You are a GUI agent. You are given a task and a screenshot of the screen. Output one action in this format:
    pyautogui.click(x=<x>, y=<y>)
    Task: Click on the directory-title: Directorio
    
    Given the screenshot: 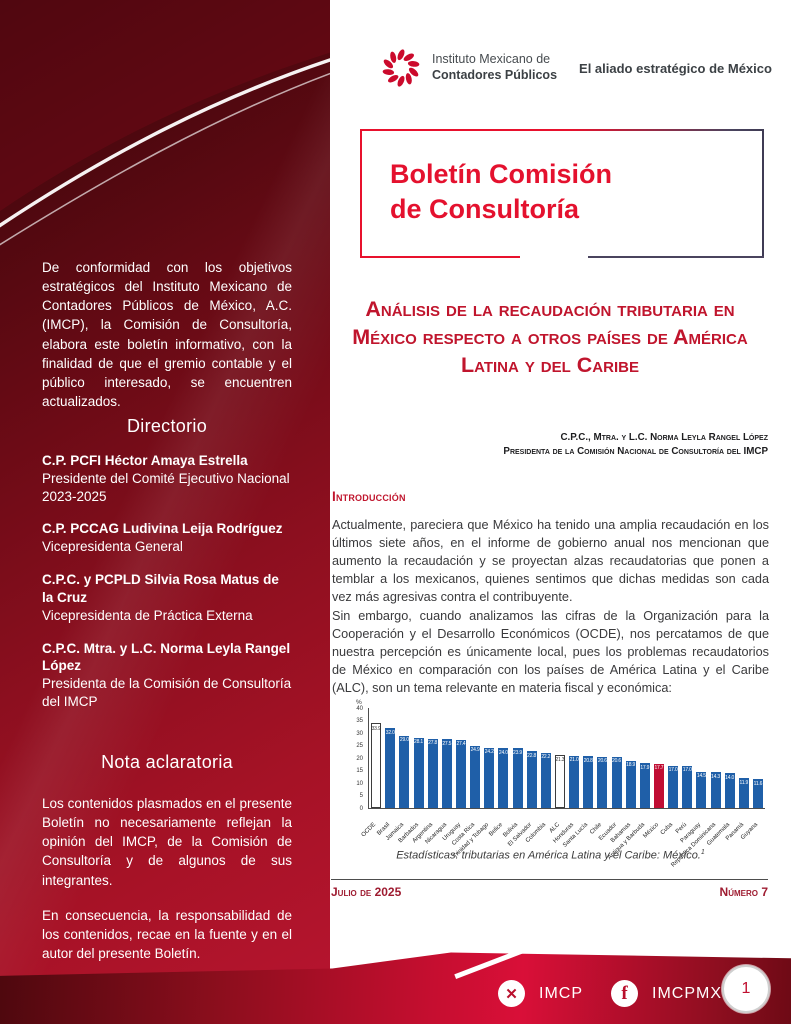 What is the action you would take?
    pyautogui.click(x=167, y=426)
    